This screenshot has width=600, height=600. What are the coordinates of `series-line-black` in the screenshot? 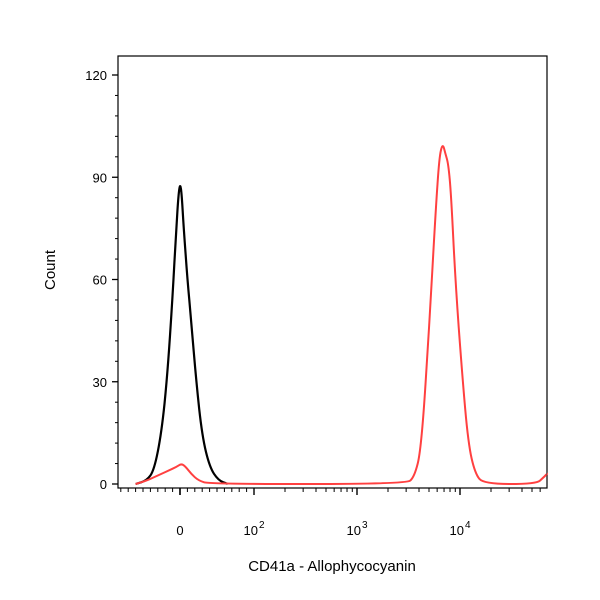 It's located at (182, 335).